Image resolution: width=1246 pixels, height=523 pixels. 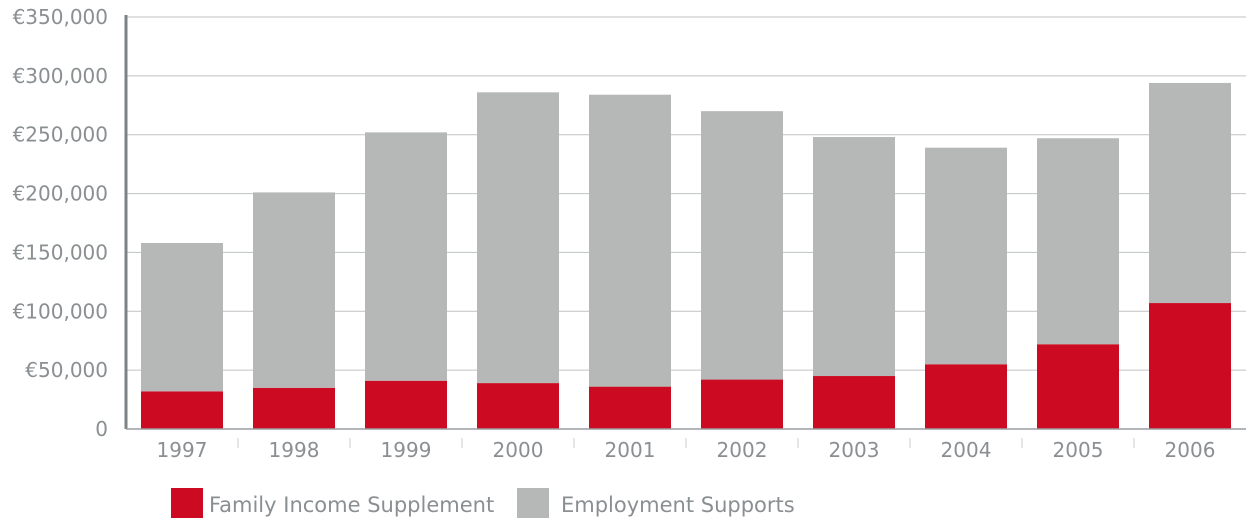 What do you see at coordinates (351, 505) in the screenshot?
I see `legend-label: Family Income Supplement` at bounding box center [351, 505].